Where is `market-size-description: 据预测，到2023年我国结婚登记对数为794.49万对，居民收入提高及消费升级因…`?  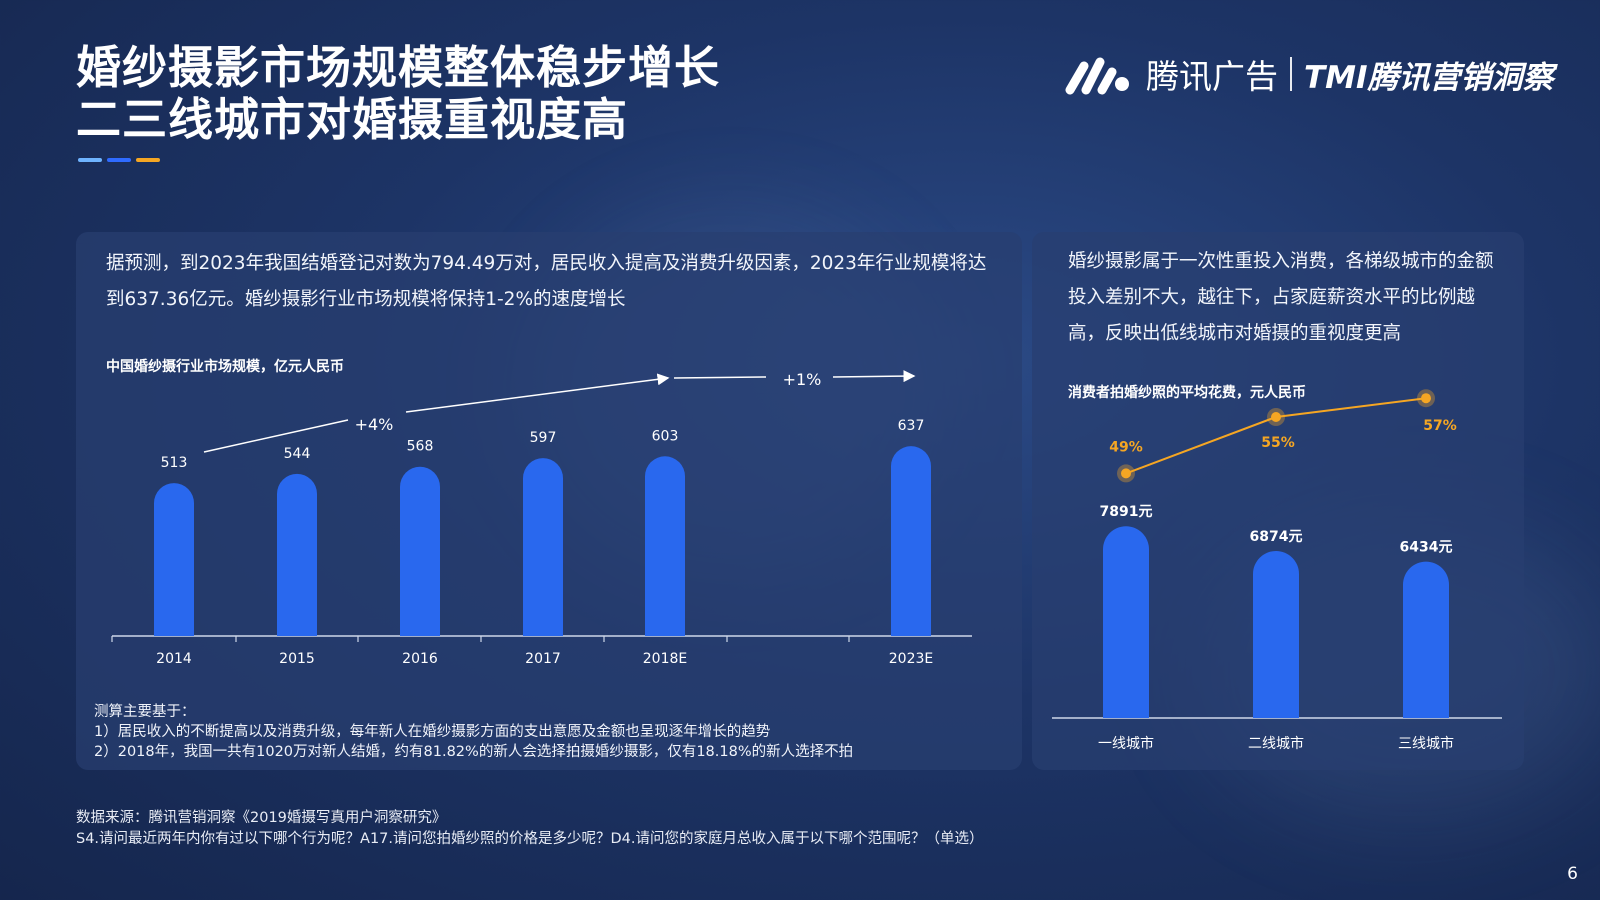
market-size-description: 据预测，到2023年我国结婚登记对数为794.49万对，居民收入提高及消费升级因… is located at coordinates (546, 281).